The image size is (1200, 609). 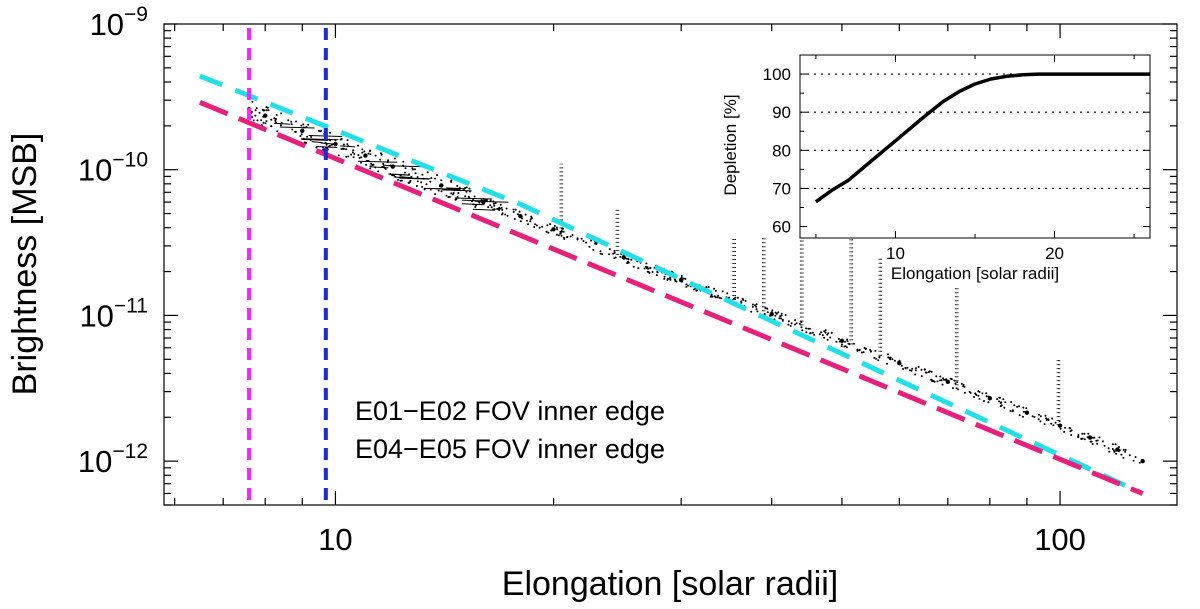 What do you see at coordinates (119, 22) in the screenshot?
I see `y-tick-label: 10−9` at bounding box center [119, 22].